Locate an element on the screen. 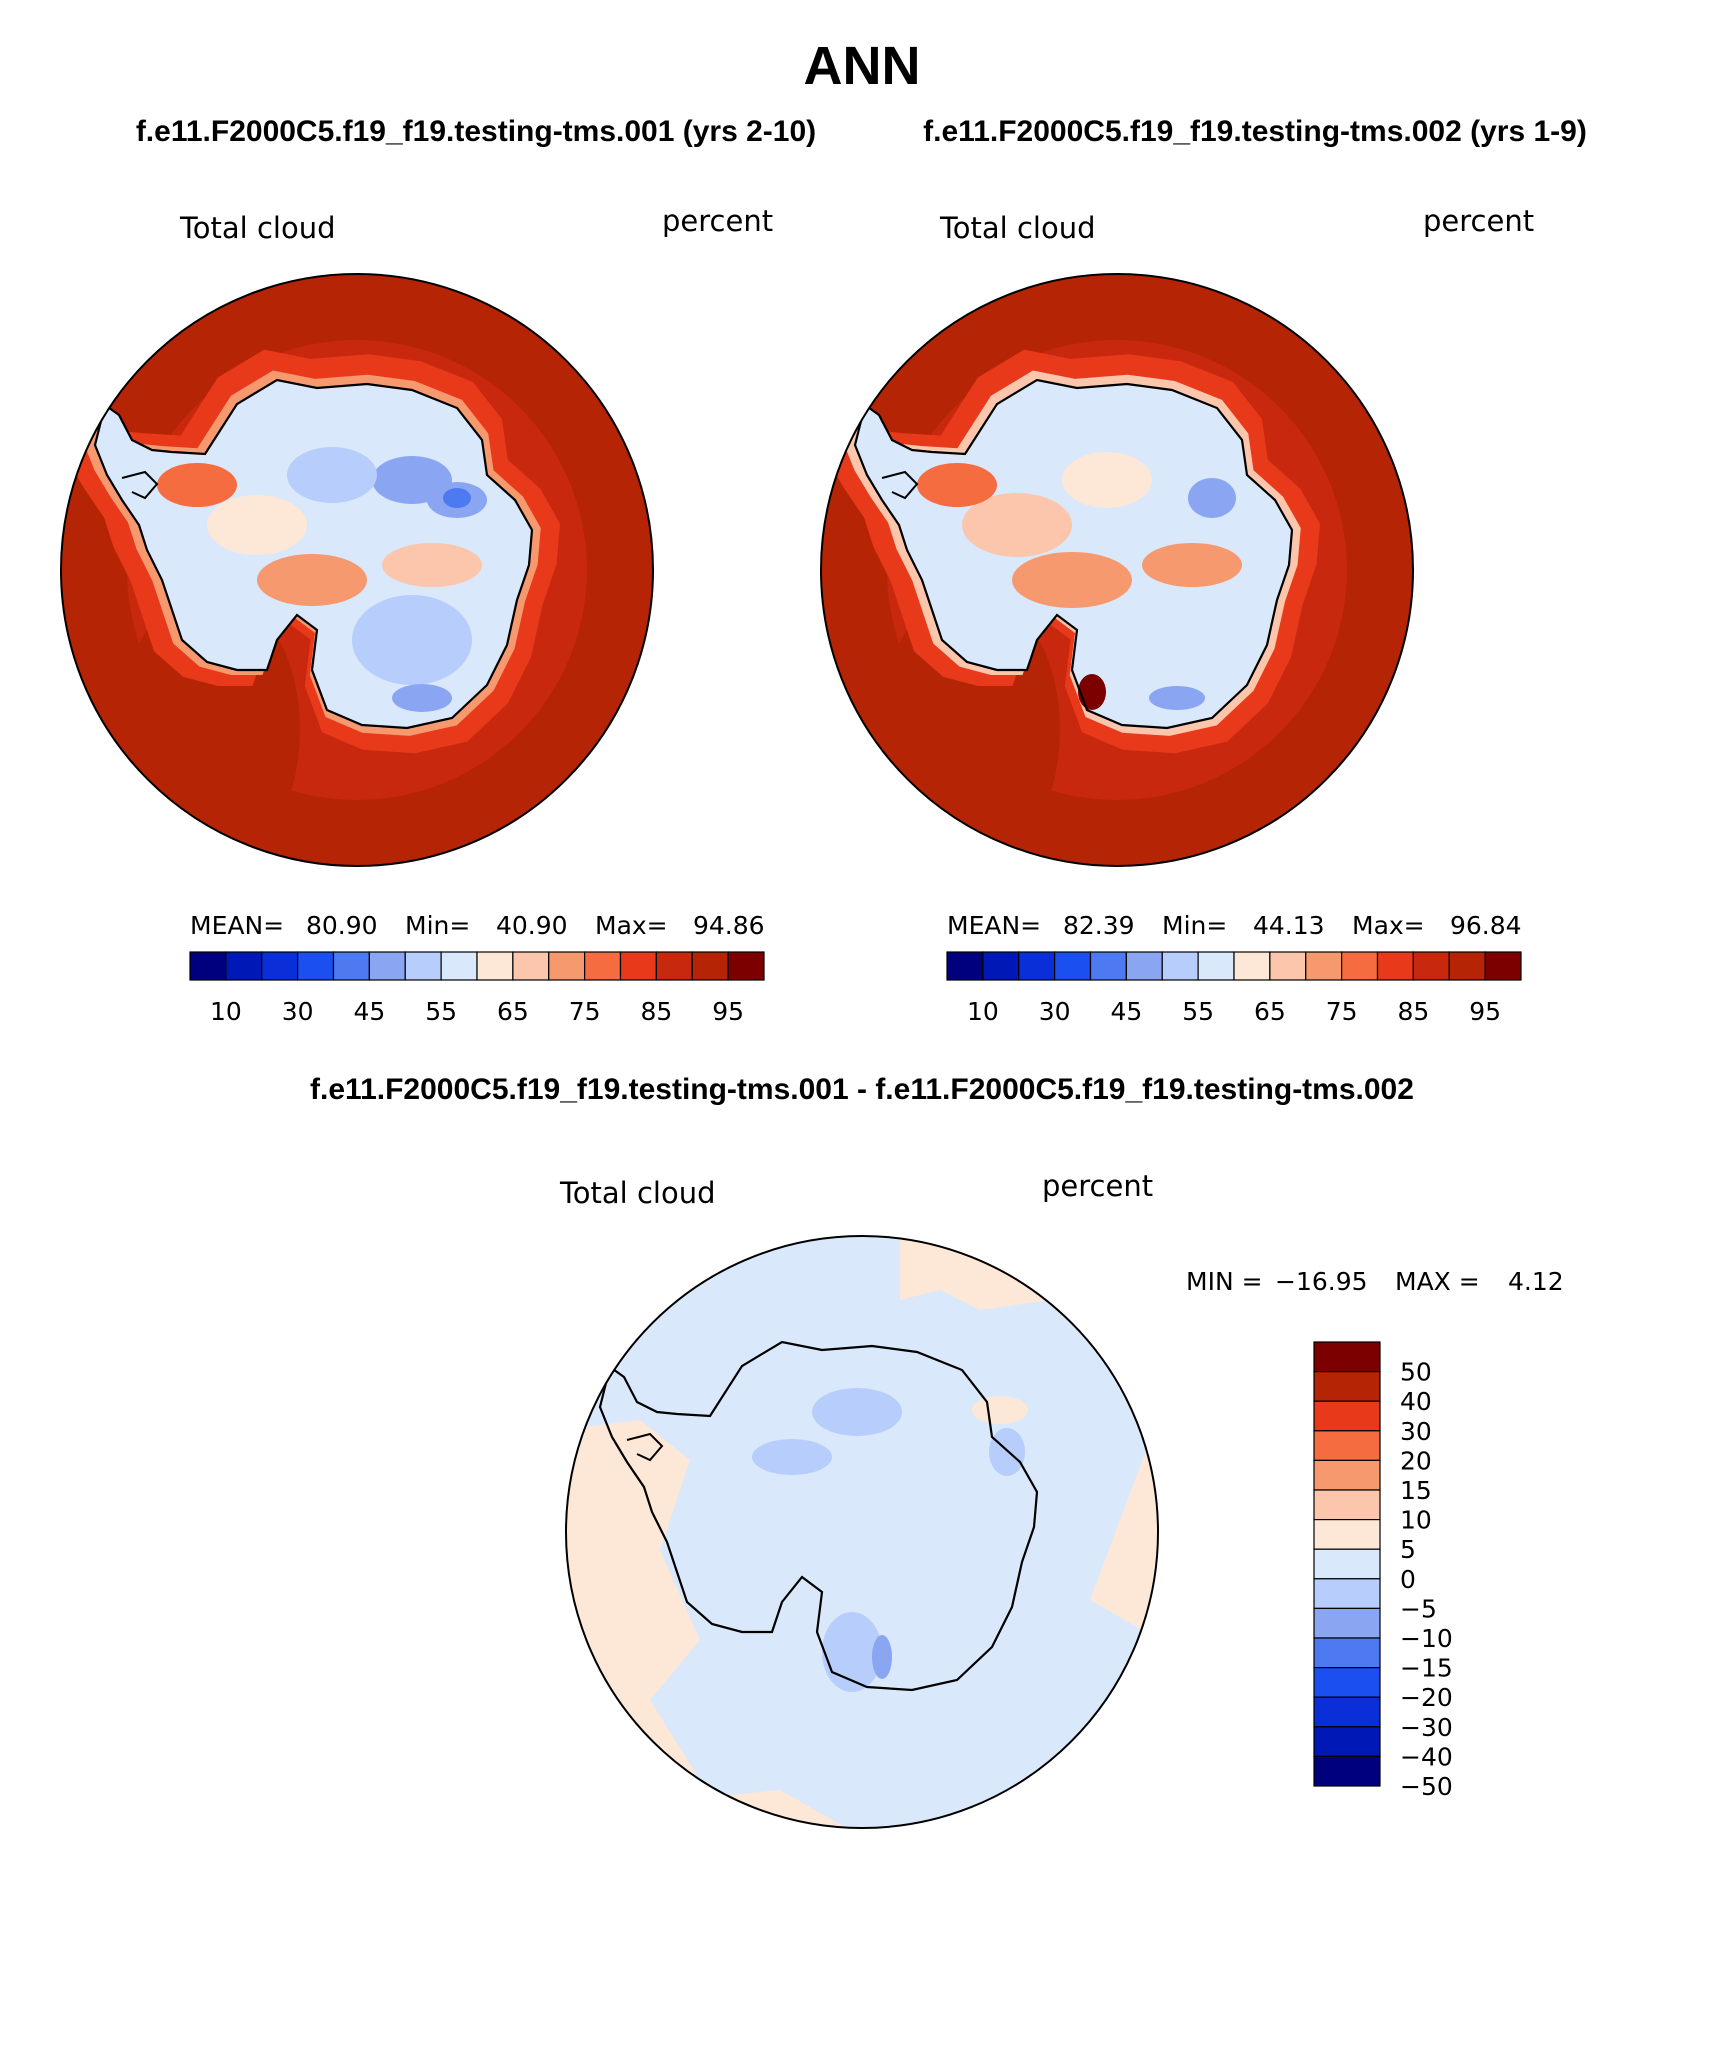  diff-colorbar-label-13: −40 is located at coordinates (1426, 1756).